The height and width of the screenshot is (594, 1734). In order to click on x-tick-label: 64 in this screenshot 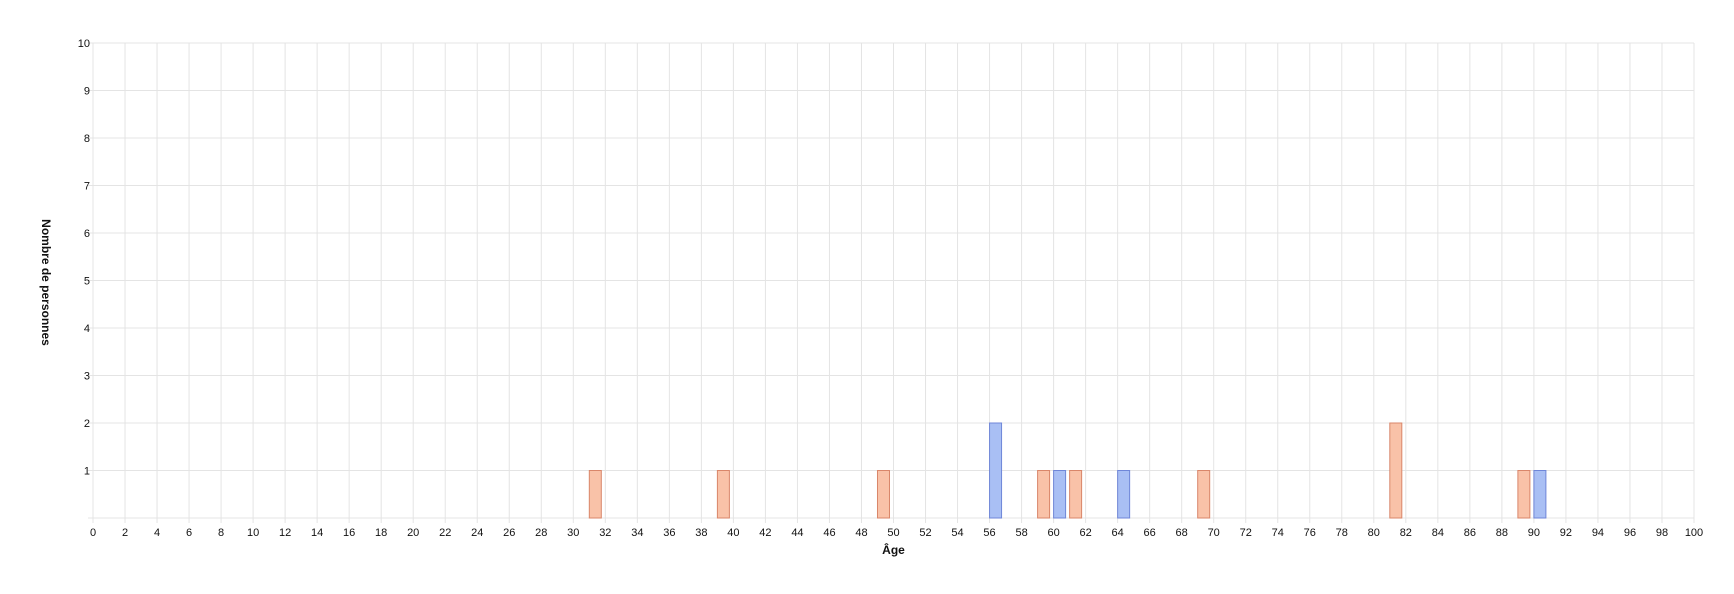, I will do `click(1118, 533)`.